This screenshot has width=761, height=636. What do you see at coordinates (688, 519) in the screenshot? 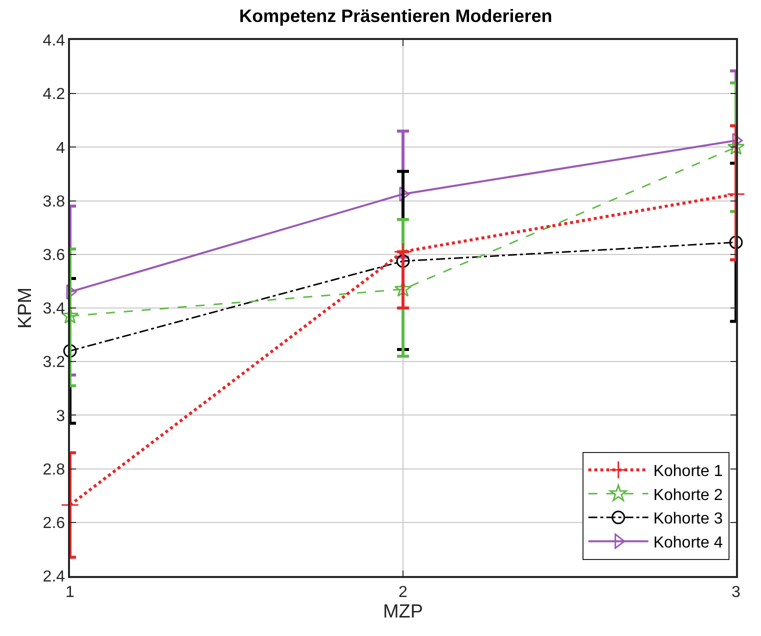
I see `legend-label: Kohorte 3` at bounding box center [688, 519].